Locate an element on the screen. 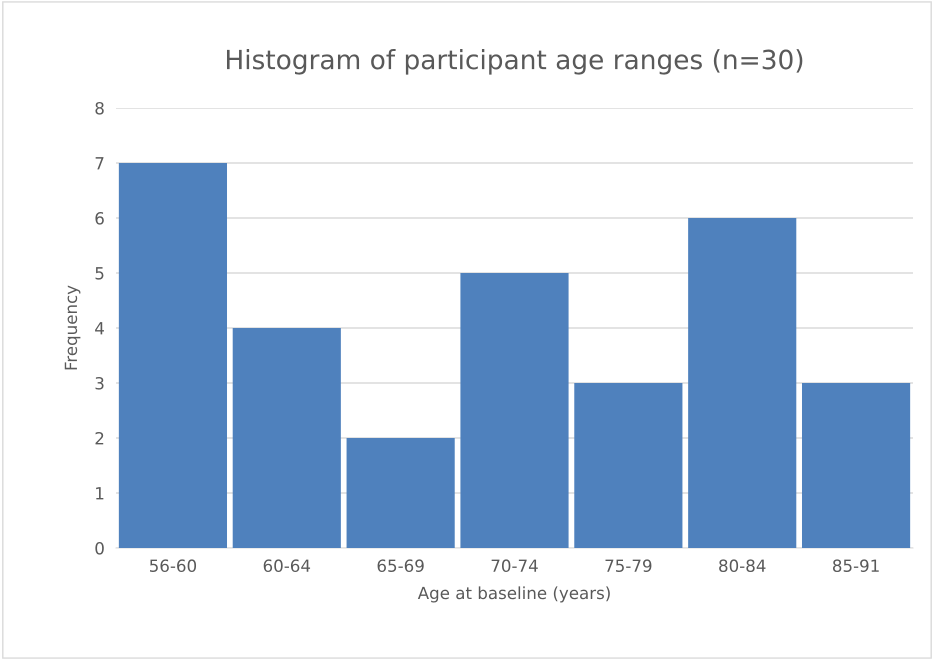  x-tick-label: 56-60 is located at coordinates (173, 565).